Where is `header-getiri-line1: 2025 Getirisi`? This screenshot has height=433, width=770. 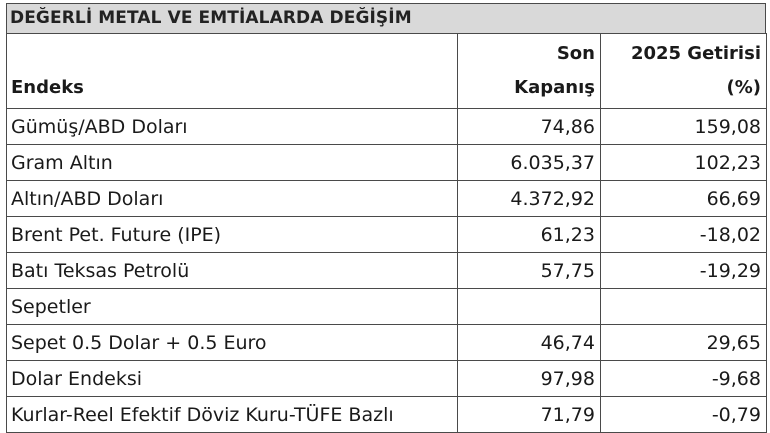 header-getiri-line1: 2025 Getirisi is located at coordinates (695, 53).